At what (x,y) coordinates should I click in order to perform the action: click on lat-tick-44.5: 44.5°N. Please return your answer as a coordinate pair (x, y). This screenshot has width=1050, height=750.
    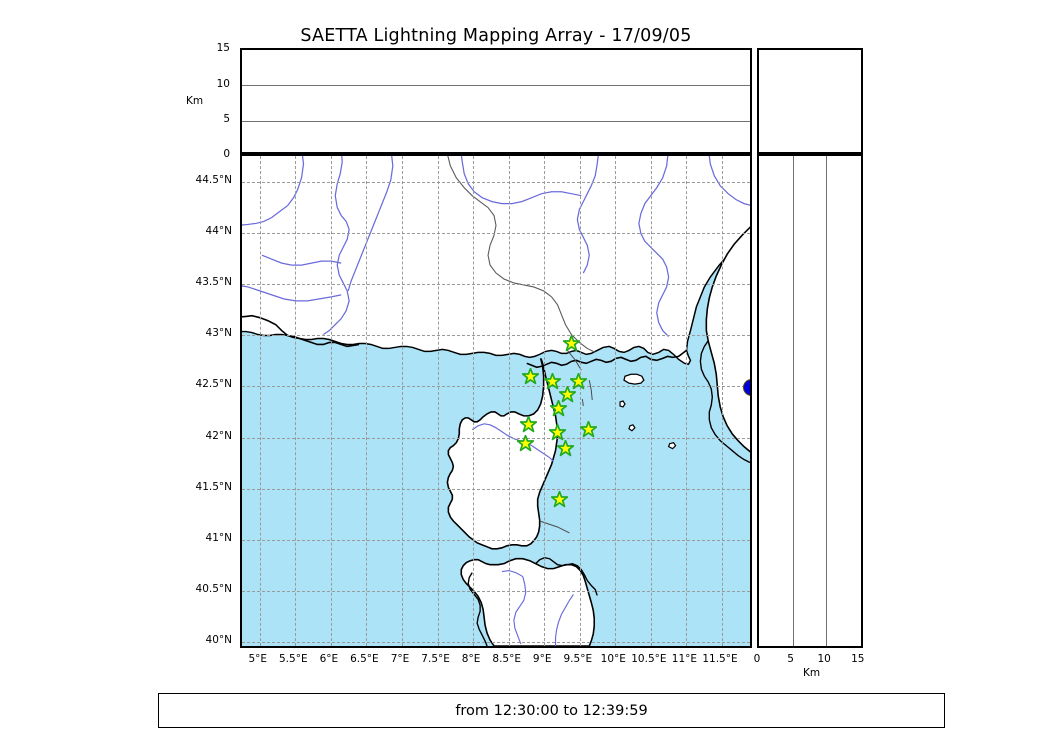
    Looking at the image, I should click on (213, 179).